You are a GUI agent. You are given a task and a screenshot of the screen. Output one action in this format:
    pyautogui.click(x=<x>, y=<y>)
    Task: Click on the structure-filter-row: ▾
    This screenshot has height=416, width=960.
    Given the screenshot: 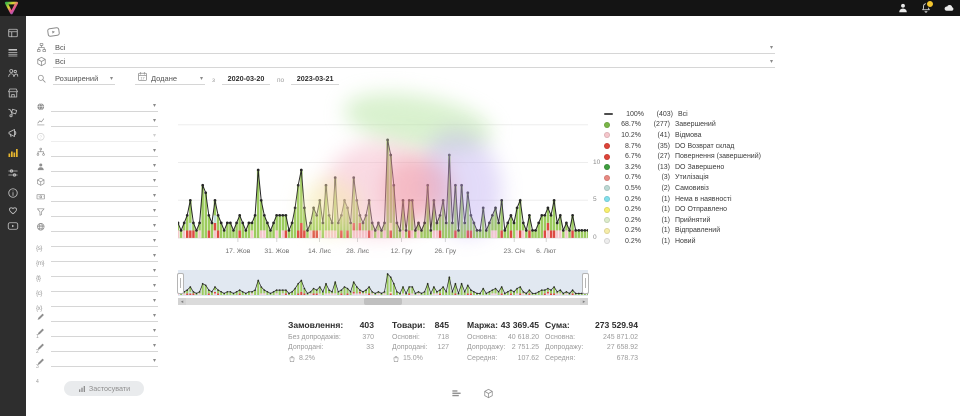 What is the action you would take?
    pyautogui.click(x=97, y=151)
    